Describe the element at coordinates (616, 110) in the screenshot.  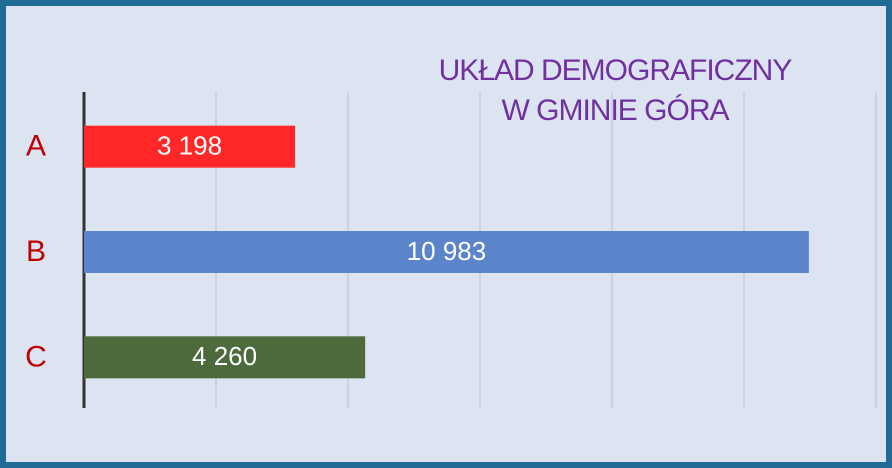
I see `title-line: W GMINIE GÓRA` at that location.